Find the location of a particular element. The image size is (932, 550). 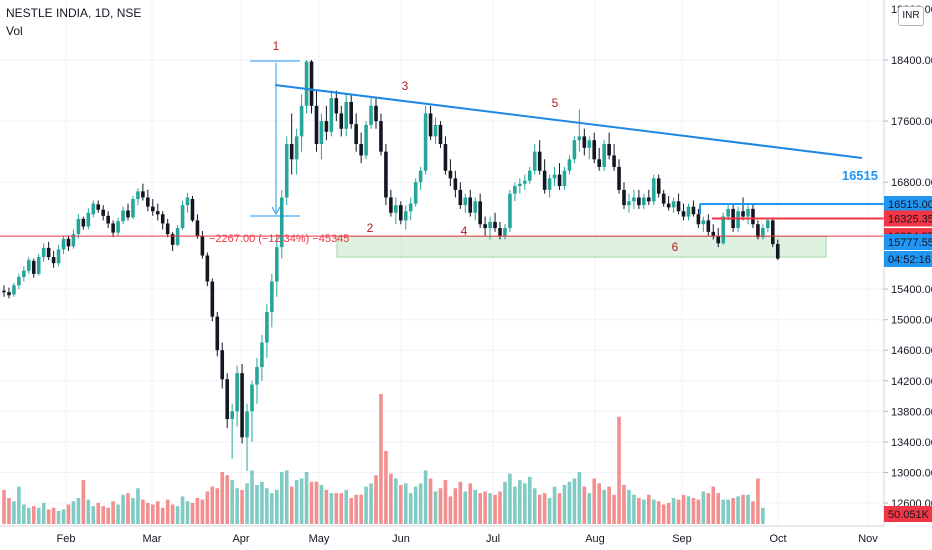

resistance-value-label: 16515 is located at coordinates (860, 175).